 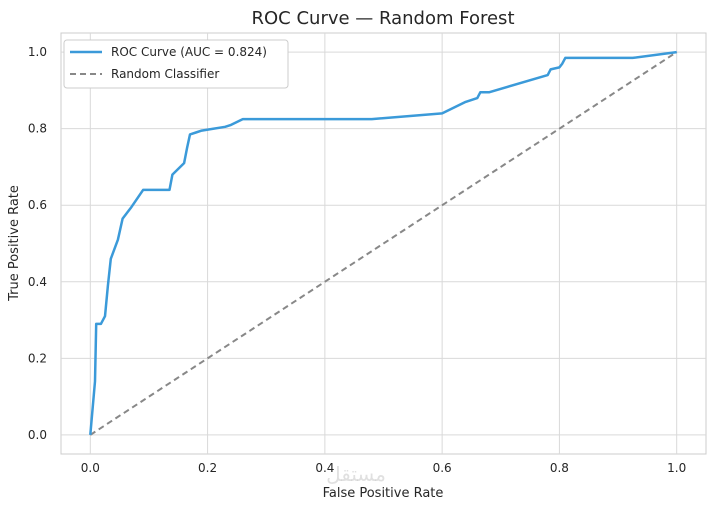 What do you see at coordinates (207, 468) in the screenshot?
I see `x-tick-label-1: 0.2` at bounding box center [207, 468].